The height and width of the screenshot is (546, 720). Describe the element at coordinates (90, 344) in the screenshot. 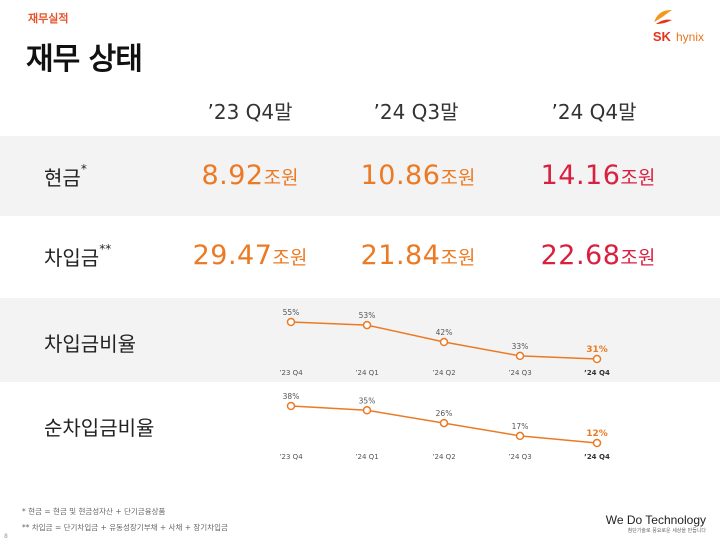

I see `row-label-debt-ratio: 차입금비율` at that location.